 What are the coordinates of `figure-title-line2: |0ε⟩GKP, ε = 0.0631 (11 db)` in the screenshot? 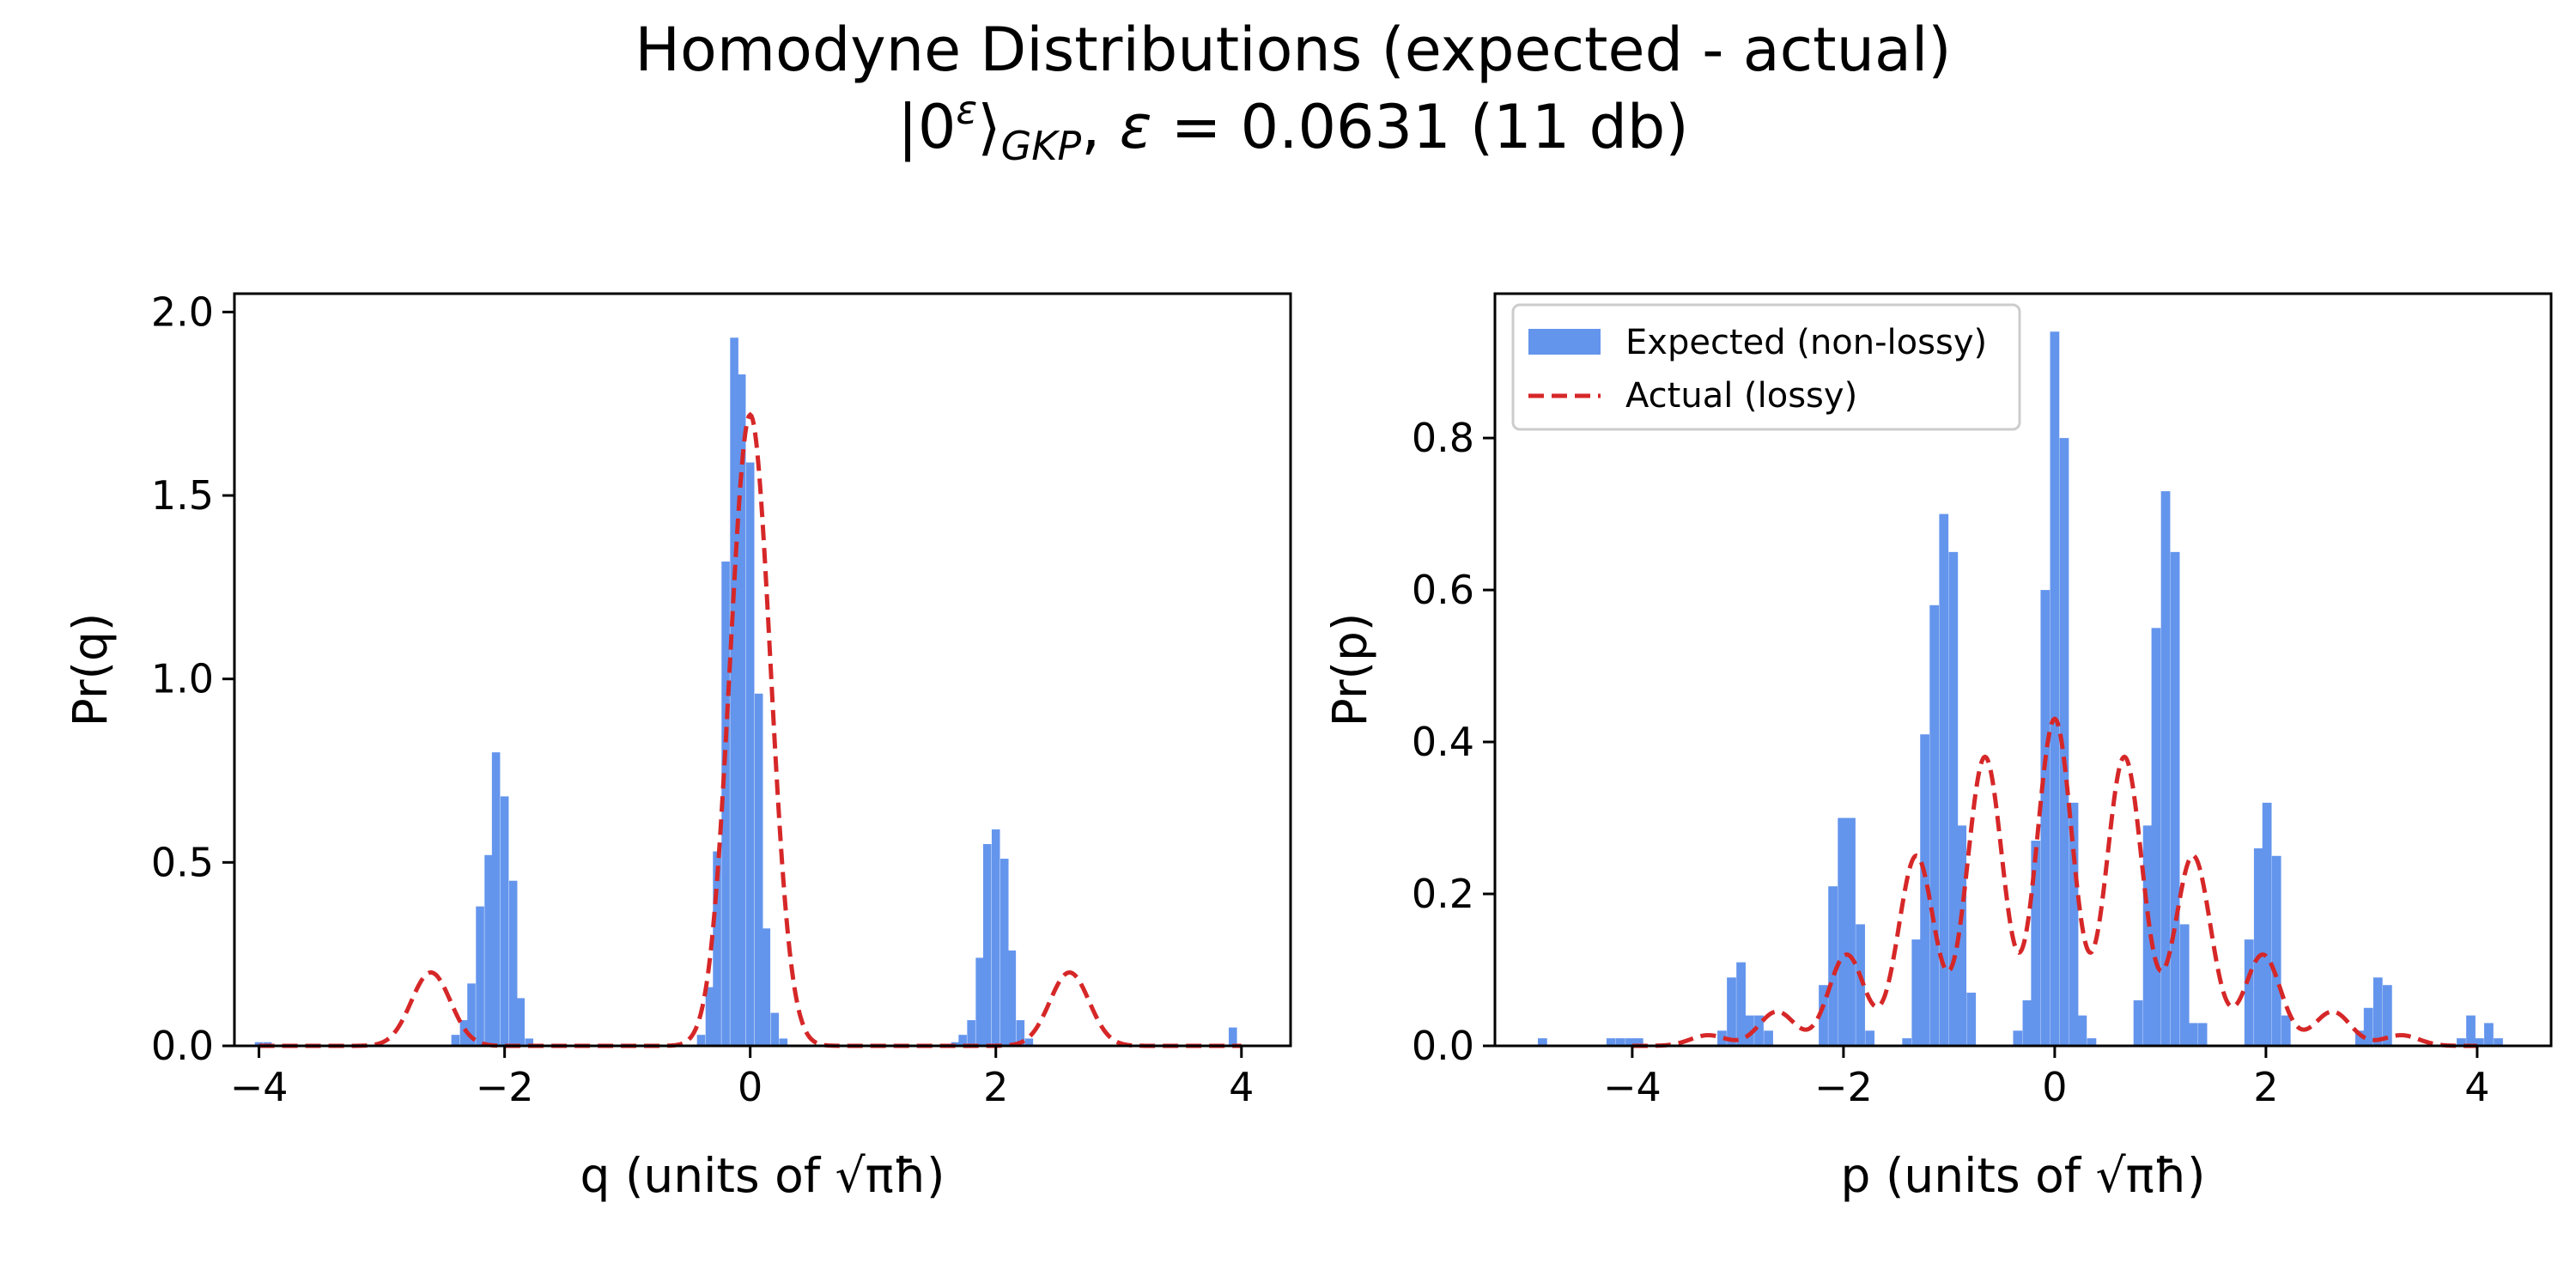 It's located at (1292, 128).